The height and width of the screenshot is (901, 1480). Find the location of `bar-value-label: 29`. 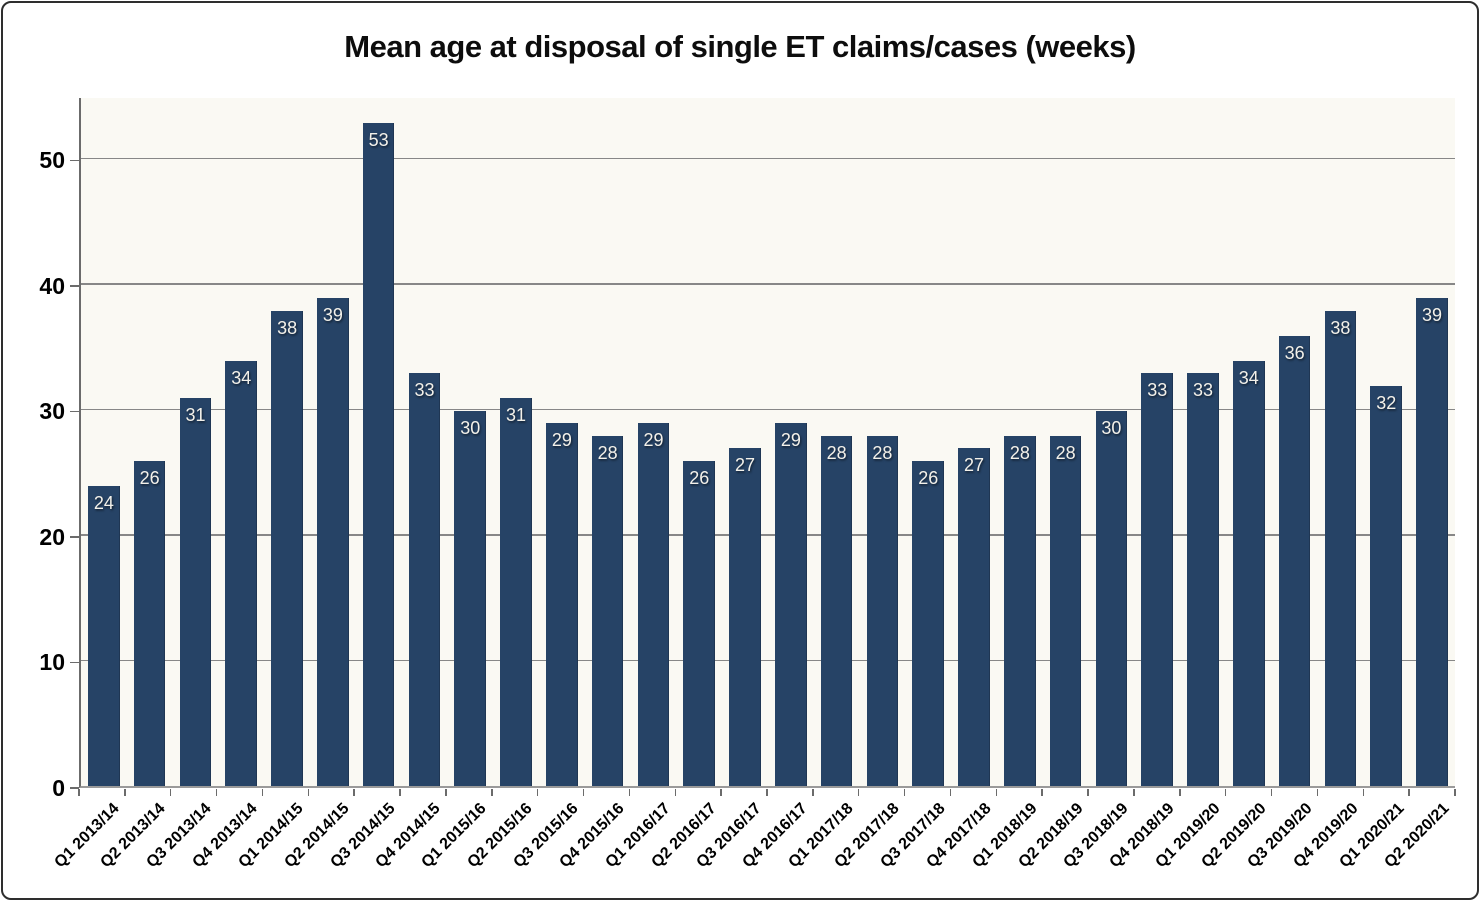

bar-value-label: 29 is located at coordinates (790, 440).